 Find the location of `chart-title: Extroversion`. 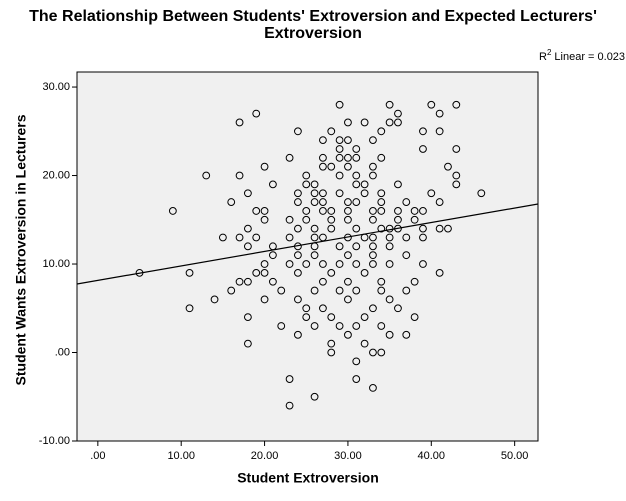

chart-title: Extroversion is located at coordinates (313, 33).